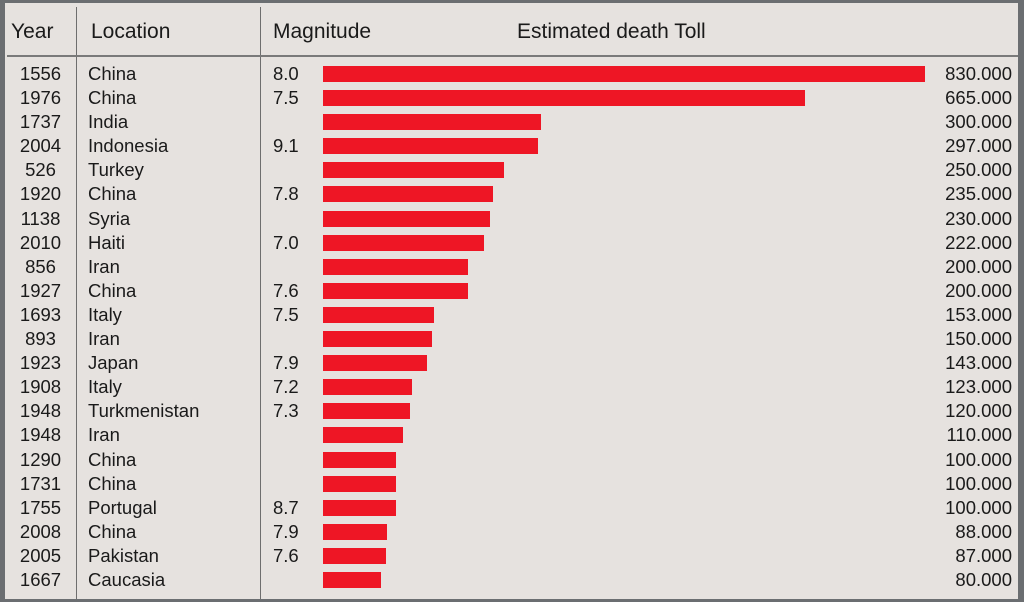  I want to click on table-row: 2010 Haiti 7.0 222.000, so click(511, 243).